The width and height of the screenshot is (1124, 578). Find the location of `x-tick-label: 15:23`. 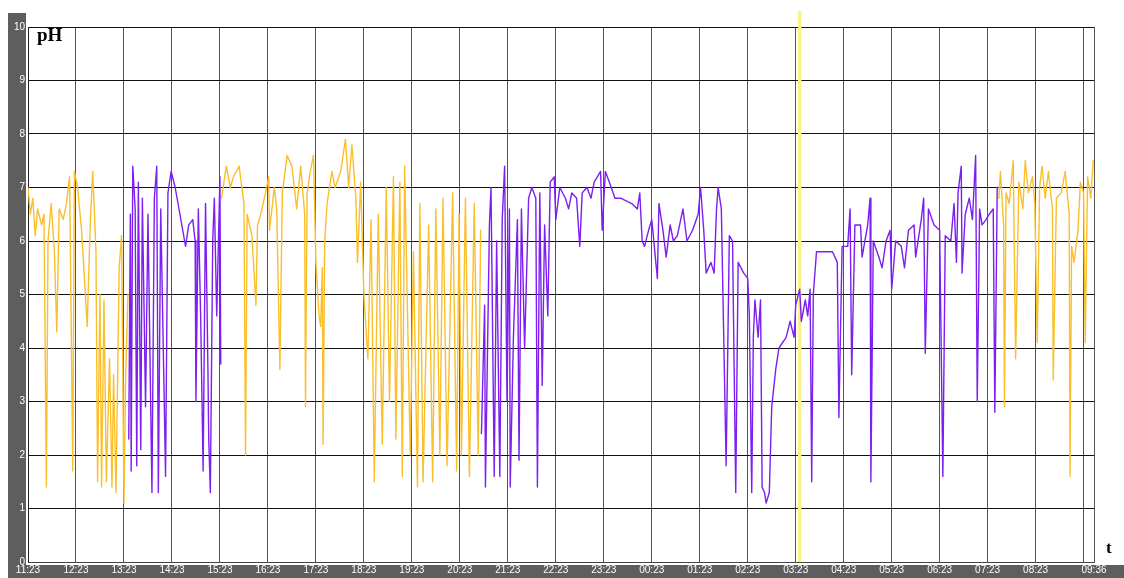

x-tick-label: 15:23 is located at coordinates (220, 569).